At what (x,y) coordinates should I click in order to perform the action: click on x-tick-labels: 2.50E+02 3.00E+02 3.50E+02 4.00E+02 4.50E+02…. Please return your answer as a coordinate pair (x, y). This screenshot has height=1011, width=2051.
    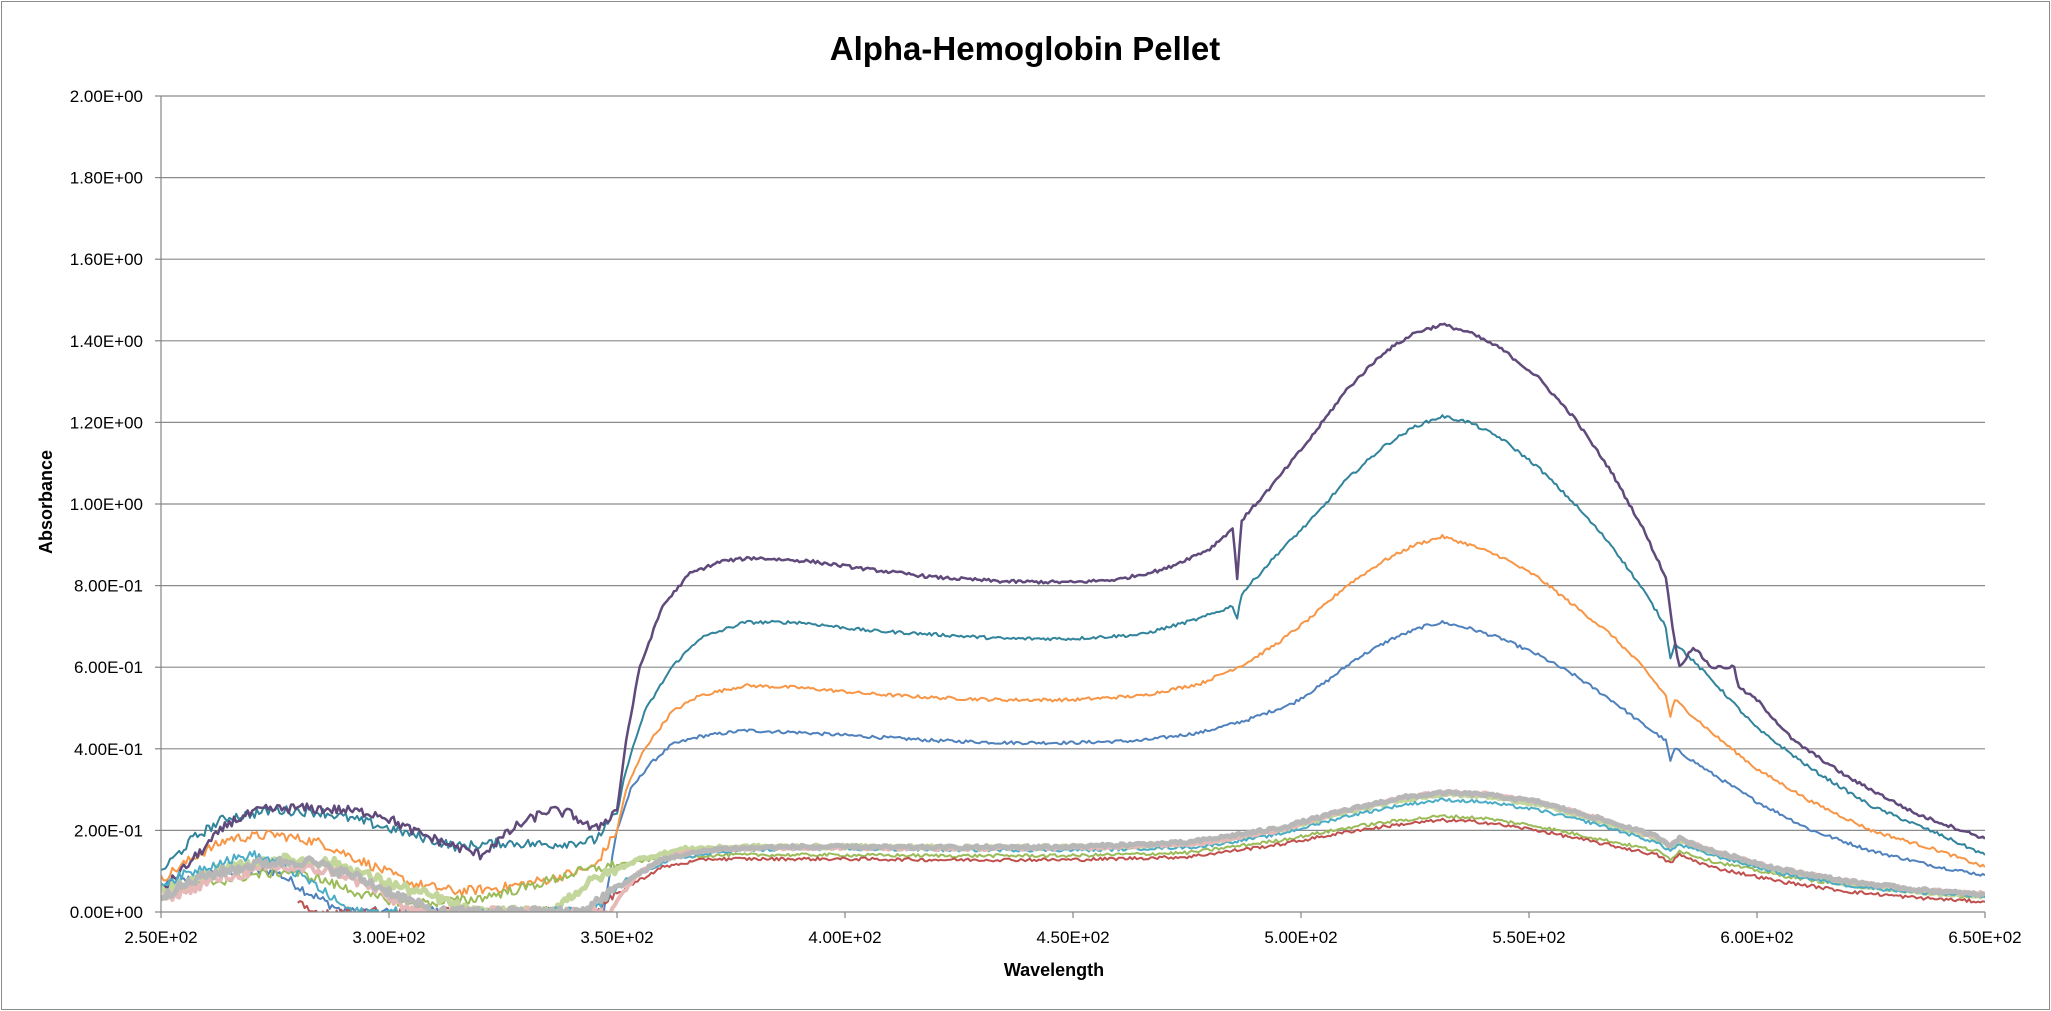
    Looking at the image, I should click on (1072, 937).